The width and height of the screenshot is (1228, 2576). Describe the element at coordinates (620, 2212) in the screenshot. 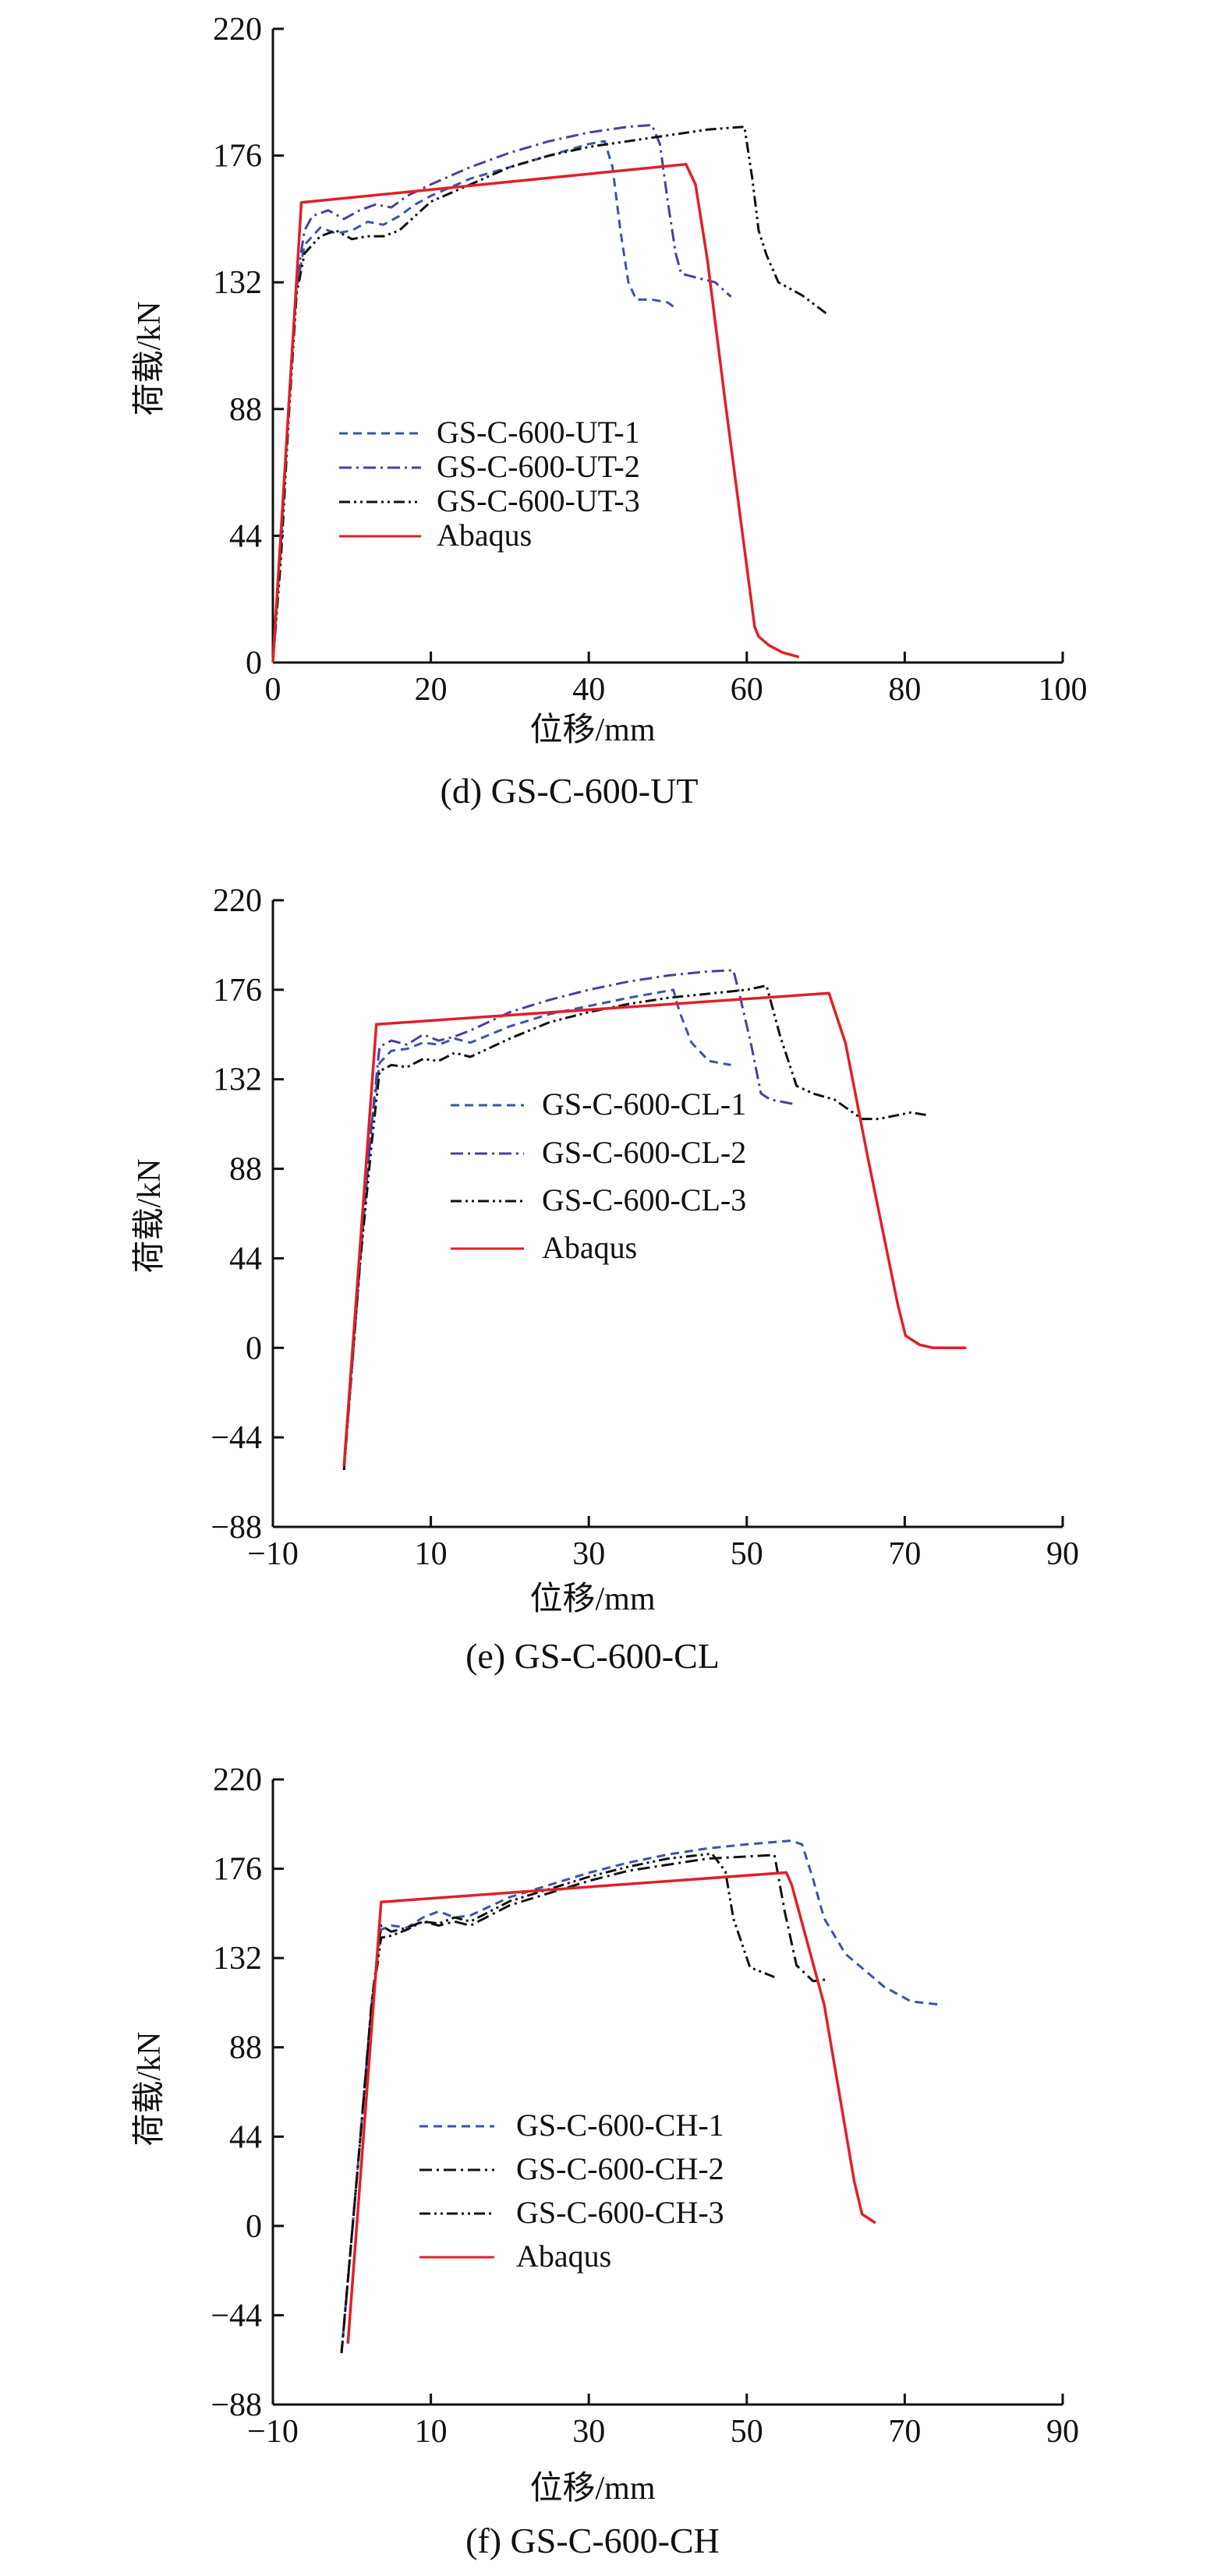

I see `legend-label: GS-C-600-CH-3` at that location.